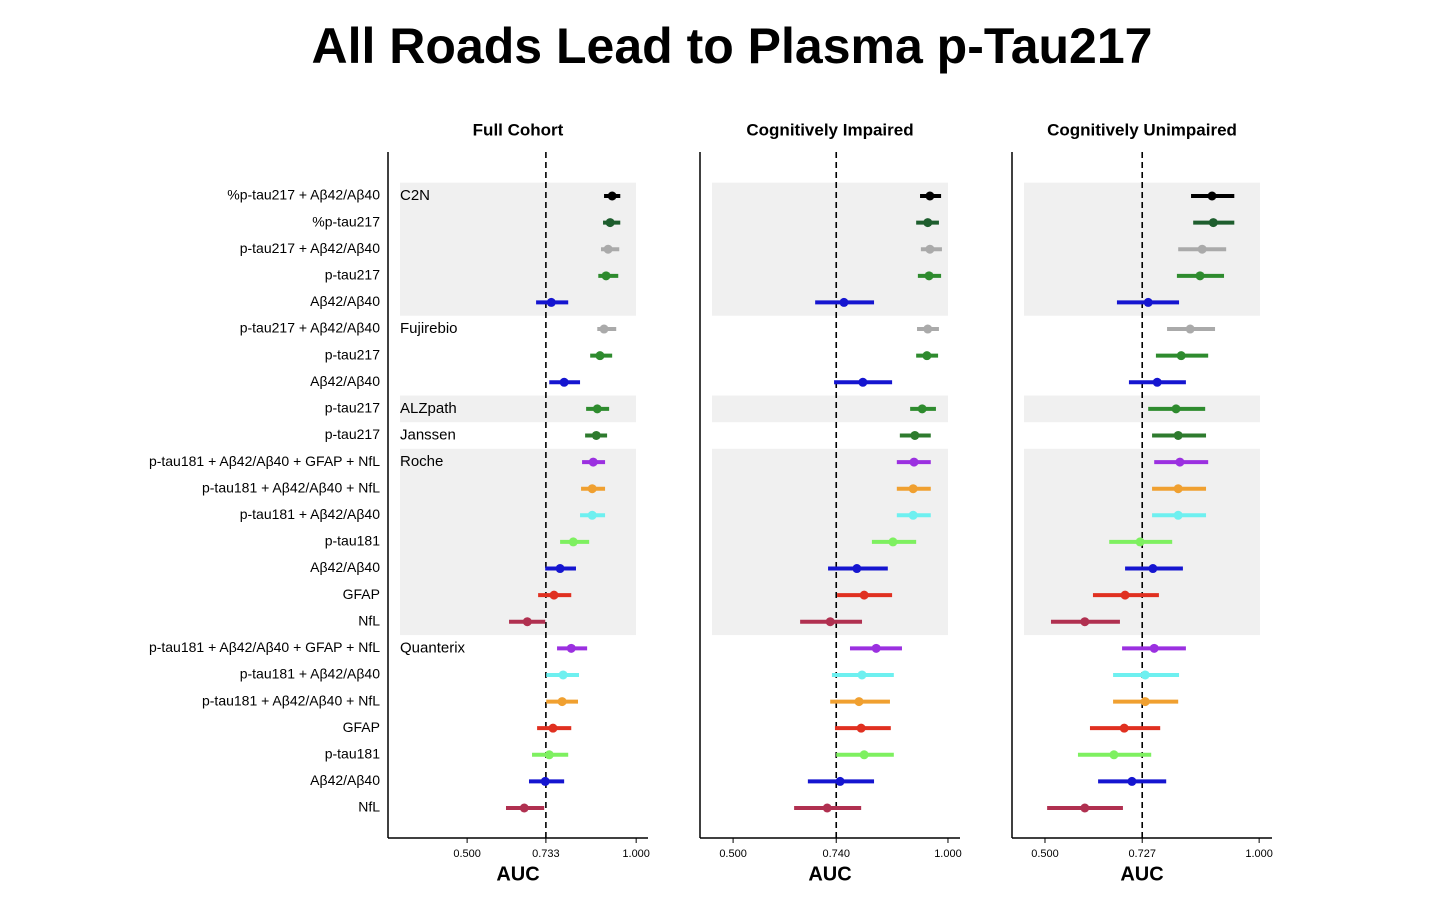 Image resolution: width=1456 pixels, height=908 pixels. I want to click on panel-title: Full Cohort, so click(518, 129).